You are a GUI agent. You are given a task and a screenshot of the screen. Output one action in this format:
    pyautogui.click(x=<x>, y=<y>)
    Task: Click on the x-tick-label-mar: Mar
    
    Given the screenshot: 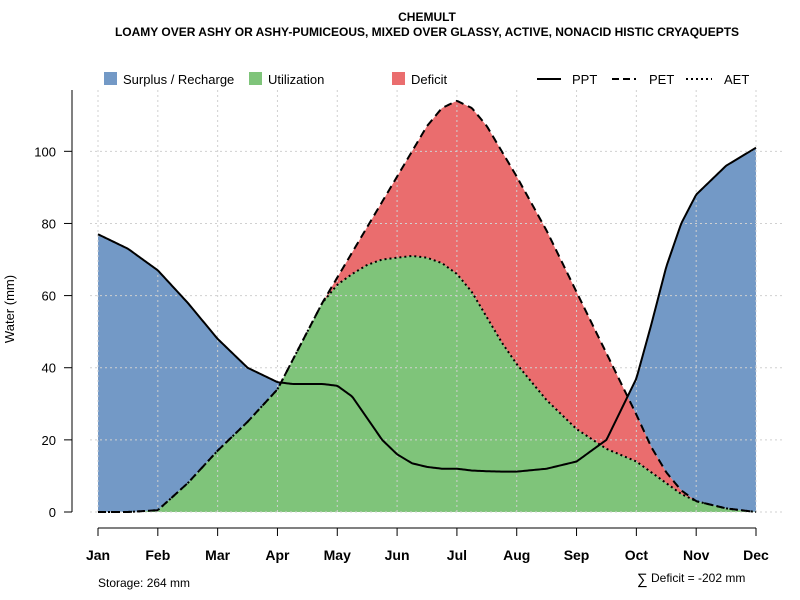 What is the action you would take?
    pyautogui.click(x=217, y=555)
    